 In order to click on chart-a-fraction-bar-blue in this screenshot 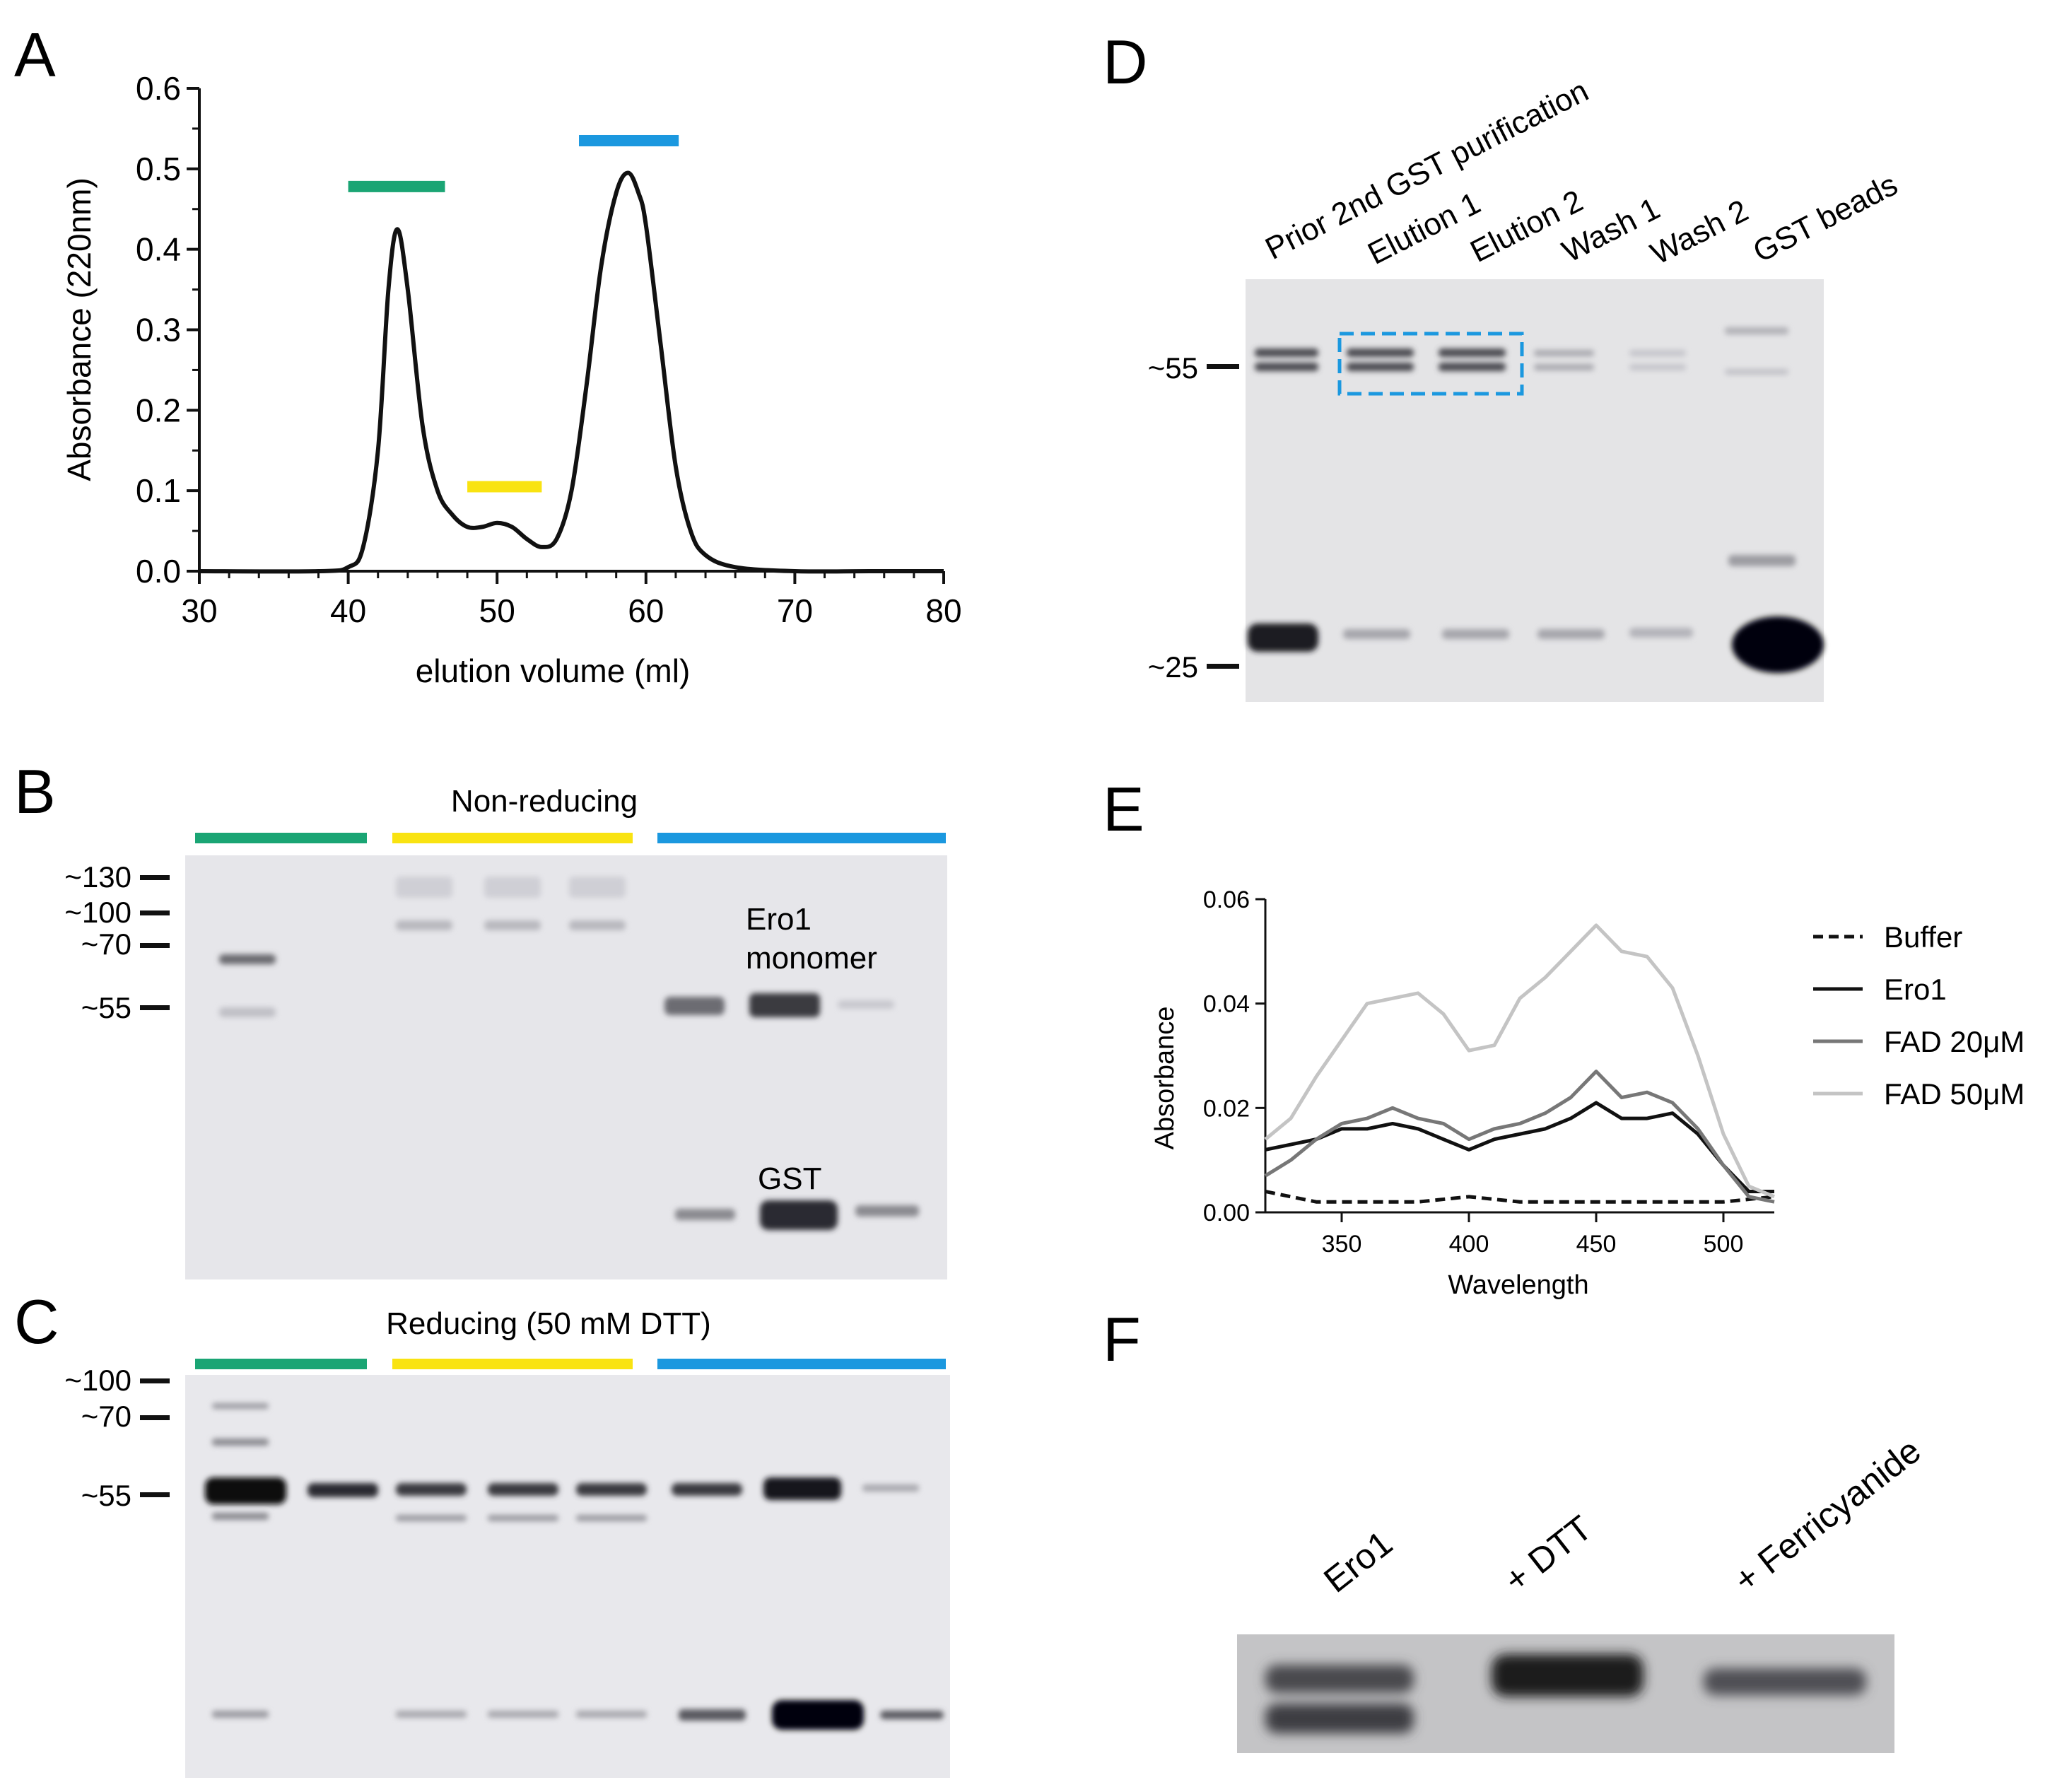, I will do `click(629, 140)`.